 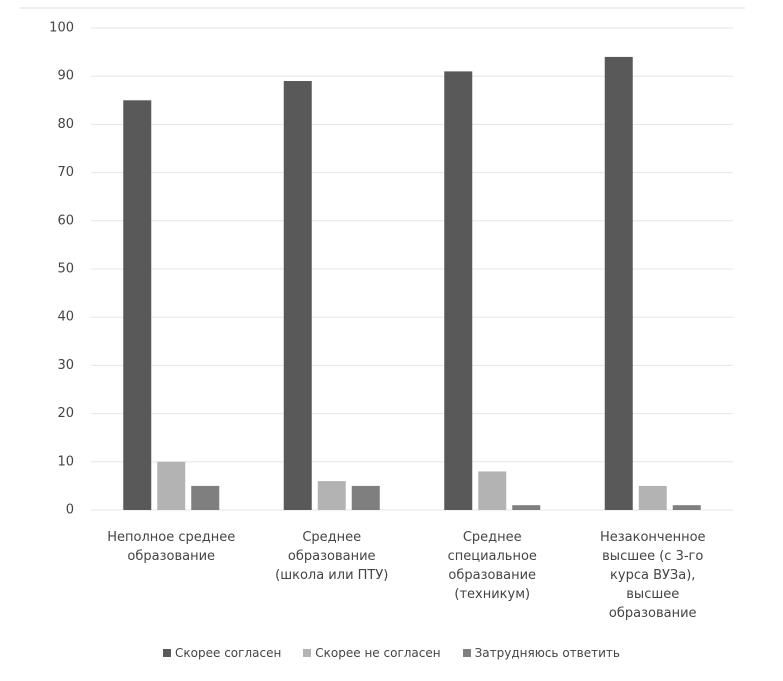 I want to click on legend-item: Скорее согласен, so click(x=222, y=653).